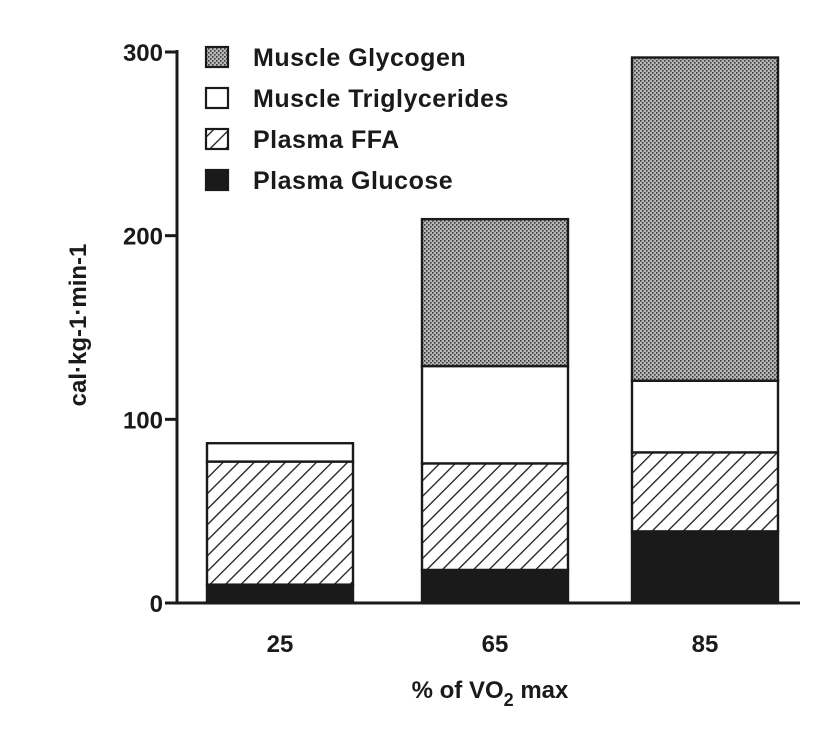 The height and width of the screenshot is (740, 820). What do you see at coordinates (143, 237) in the screenshot?
I see `y-tick-label-200: 200` at bounding box center [143, 237].